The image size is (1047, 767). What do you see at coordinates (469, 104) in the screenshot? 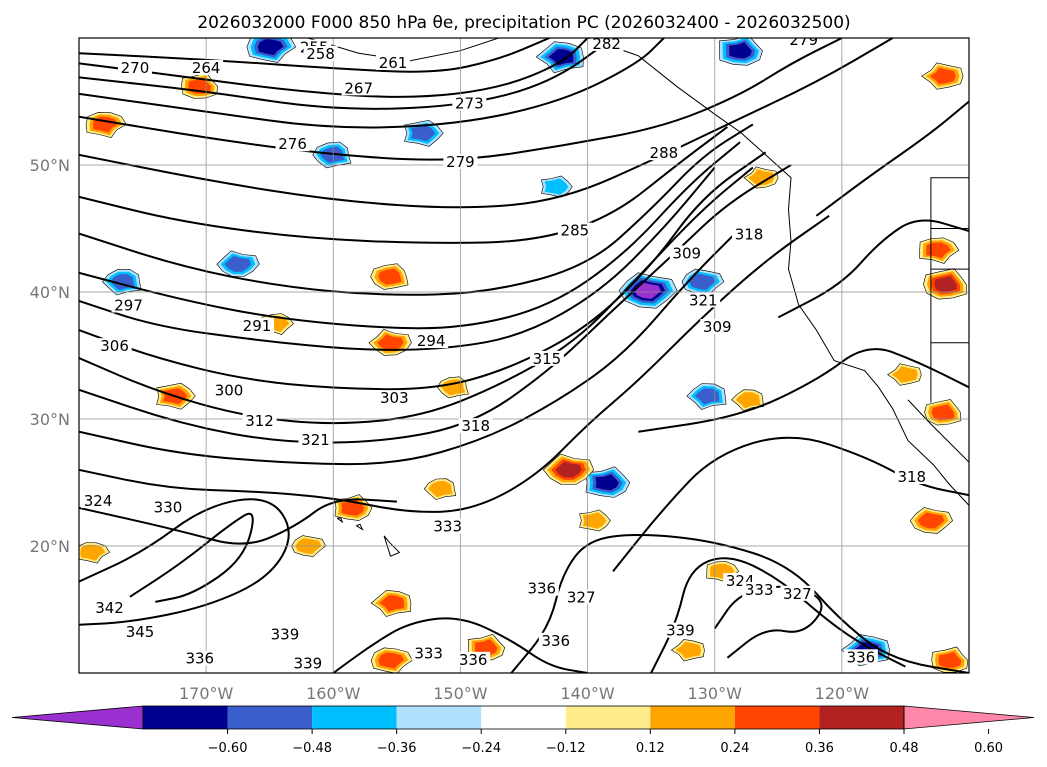
I see `contour-label: 273` at bounding box center [469, 104].